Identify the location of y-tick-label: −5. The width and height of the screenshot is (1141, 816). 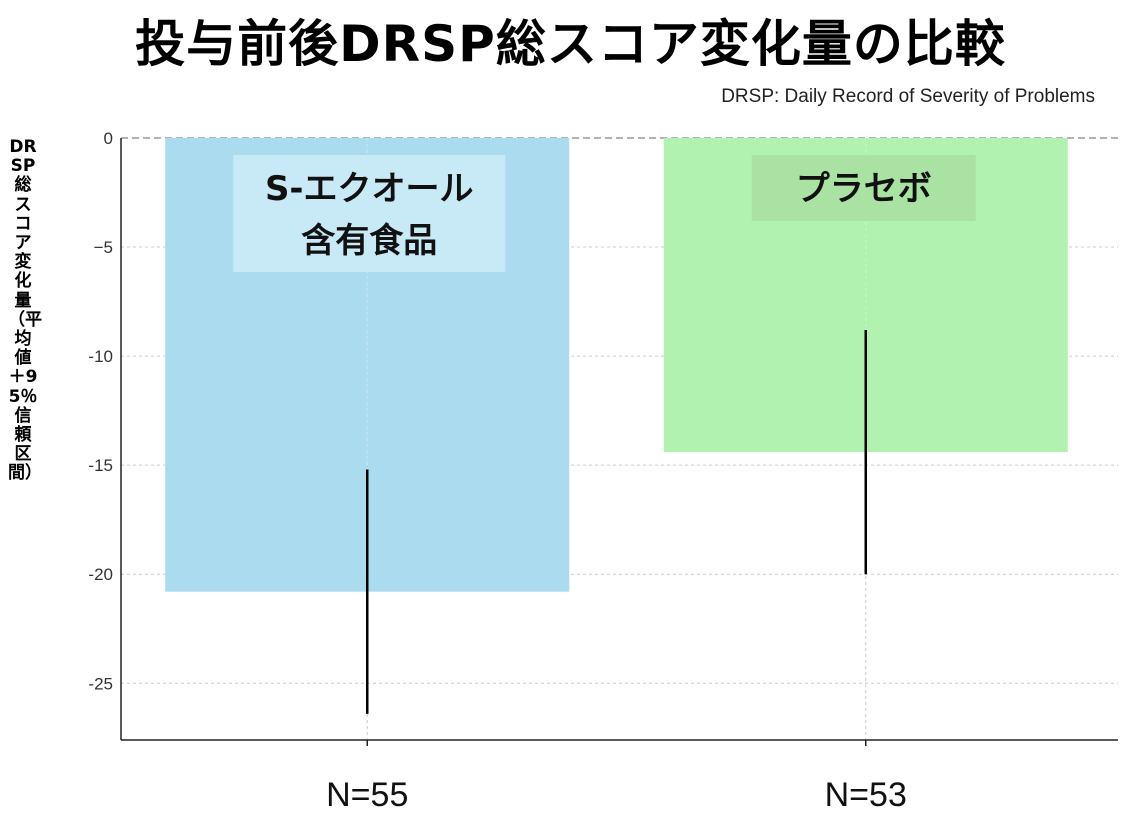
(103, 247).